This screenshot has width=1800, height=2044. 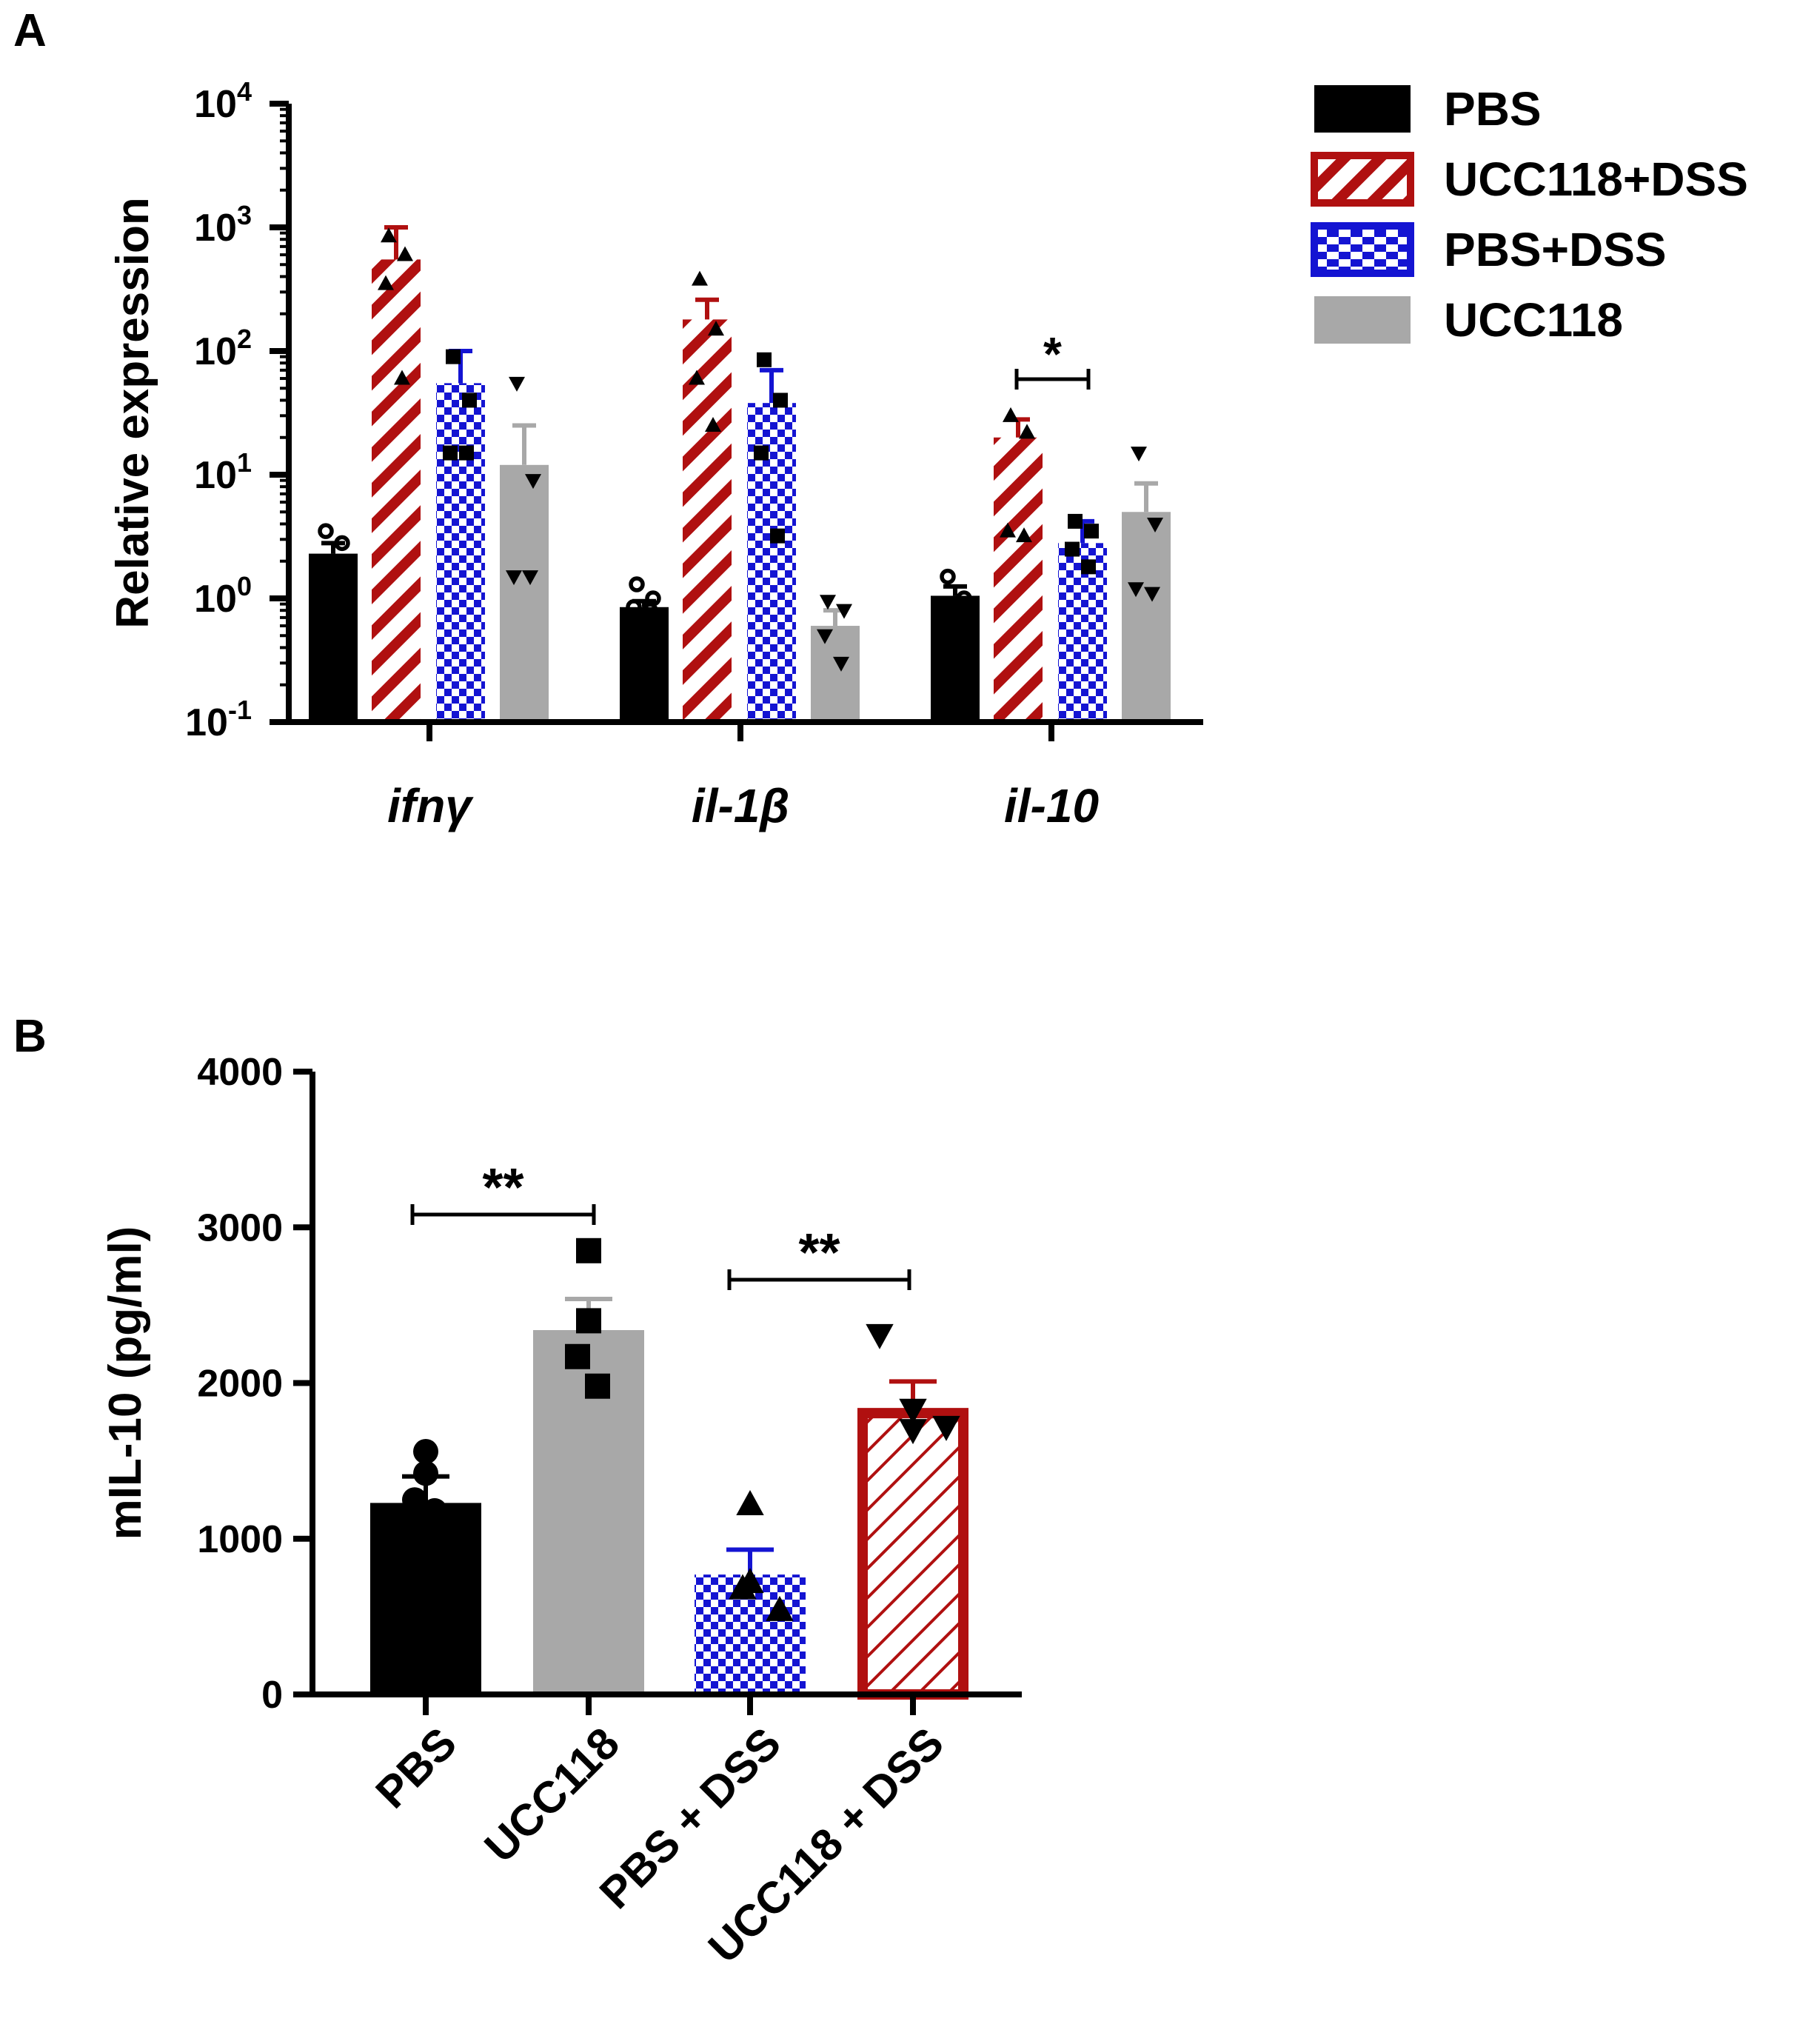 I want to click on y-tick-label: 10¹, so click(x=223, y=472).